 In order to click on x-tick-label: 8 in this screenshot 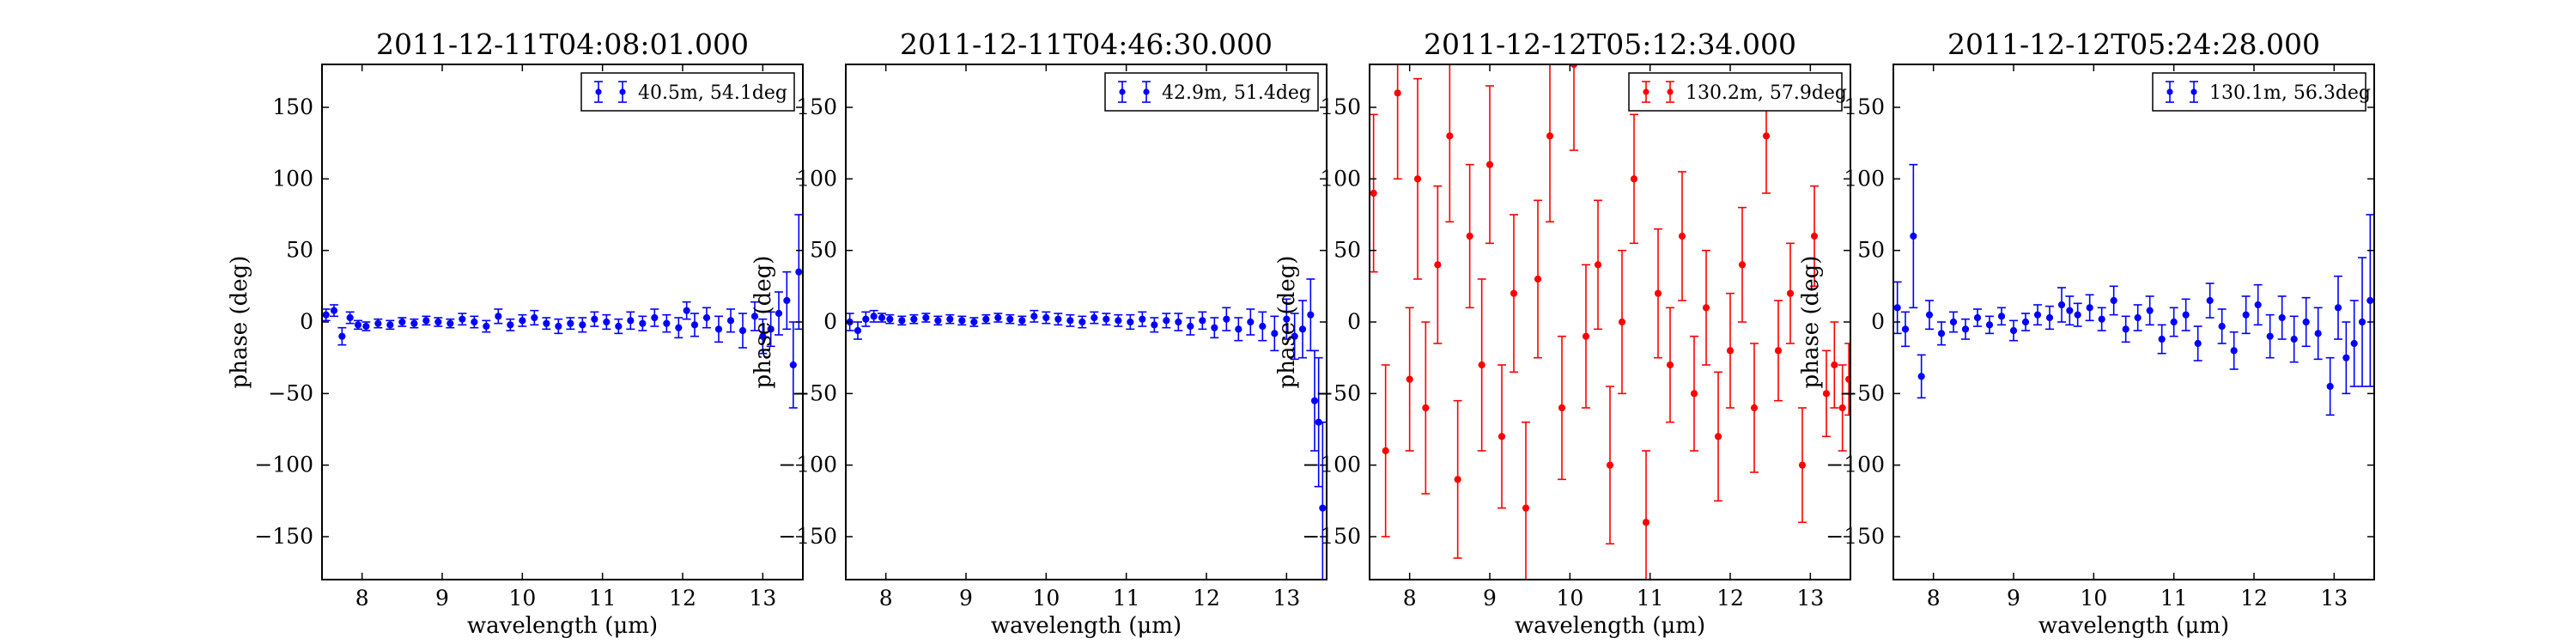, I will do `click(886, 598)`.